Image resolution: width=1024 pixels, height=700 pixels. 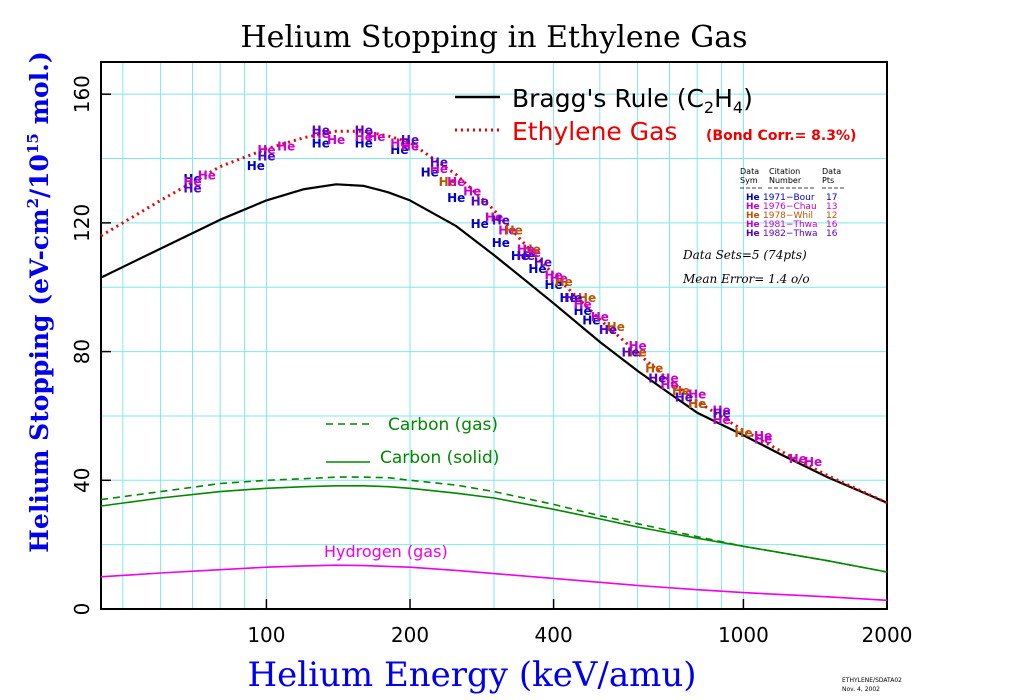 What do you see at coordinates (791, 207) in the screenshot?
I see `table-row: He 1976−Chau 13` at bounding box center [791, 207].